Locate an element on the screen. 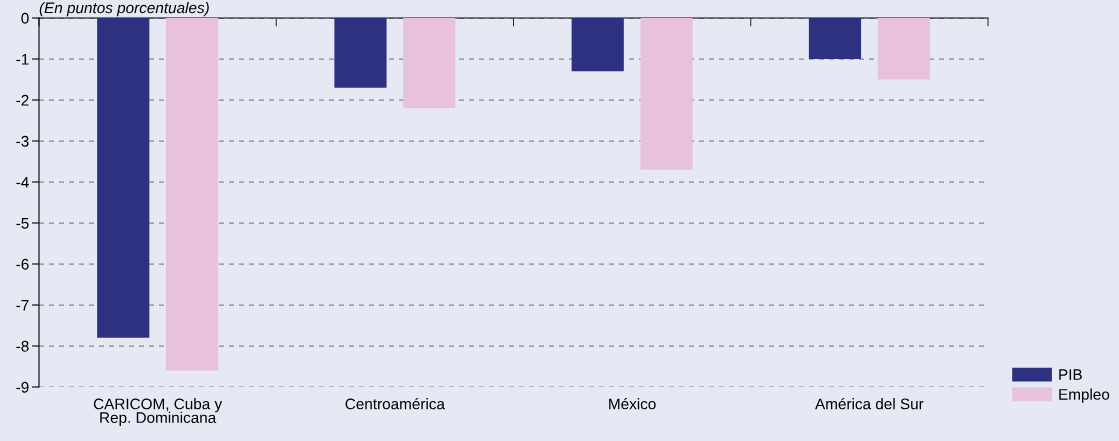 This screenshot has width=1119, height=441. chart-subtitle: (En puntos porcentuales) is located at coordinates (124, 9).